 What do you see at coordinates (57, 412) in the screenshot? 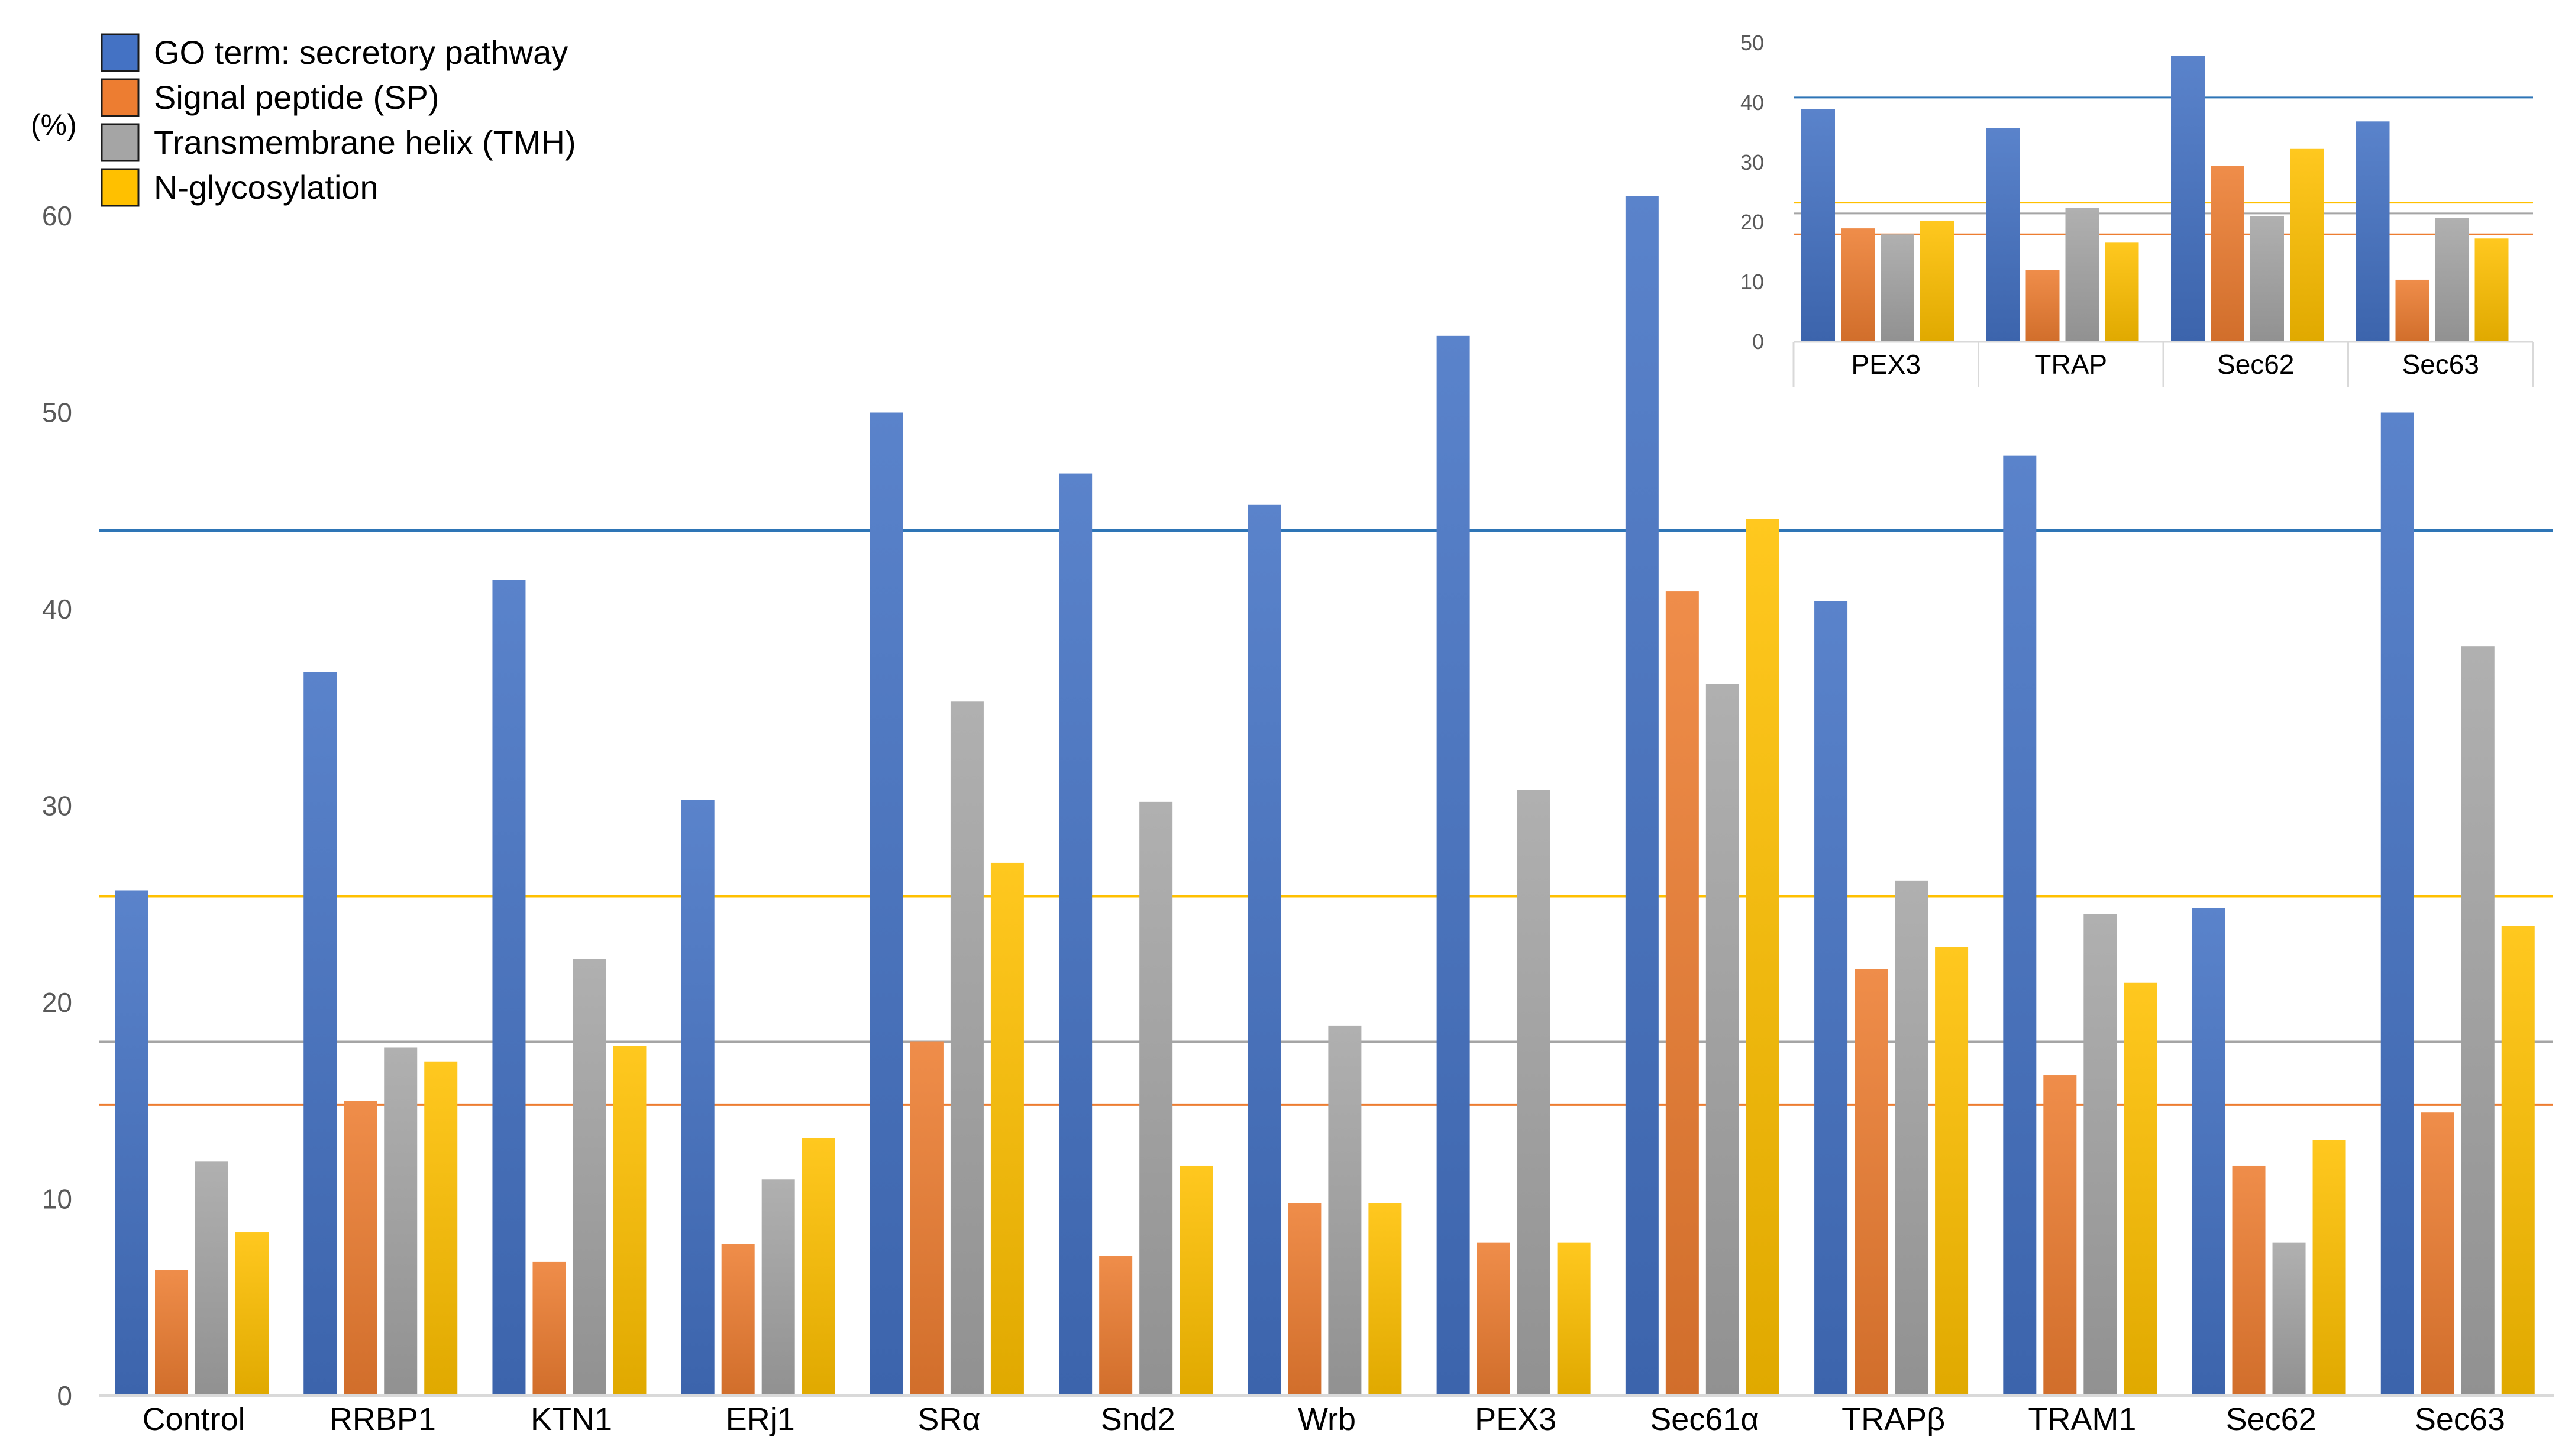
I see `main-y-tick-label: 50` at bounding box center [57, 412].